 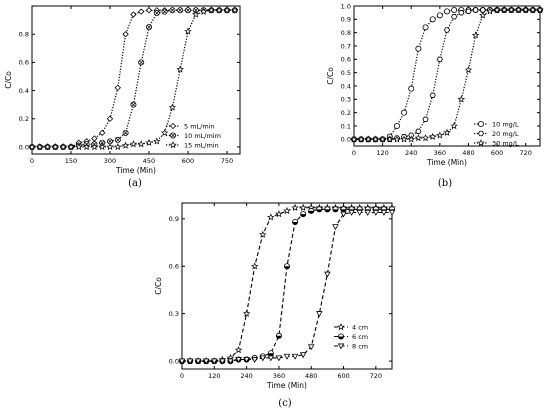 What do you see at coordinates (346, 73) in the screenshot?
I see `panel-b-y-tick-label: 0.5` at bounding box center [346, 73].